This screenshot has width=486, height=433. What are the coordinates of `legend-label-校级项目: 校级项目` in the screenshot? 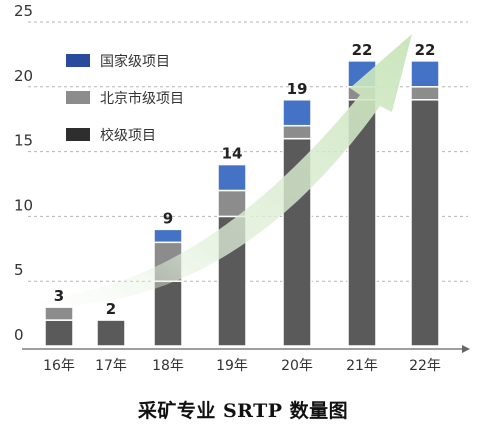 It's located at (128, 135).